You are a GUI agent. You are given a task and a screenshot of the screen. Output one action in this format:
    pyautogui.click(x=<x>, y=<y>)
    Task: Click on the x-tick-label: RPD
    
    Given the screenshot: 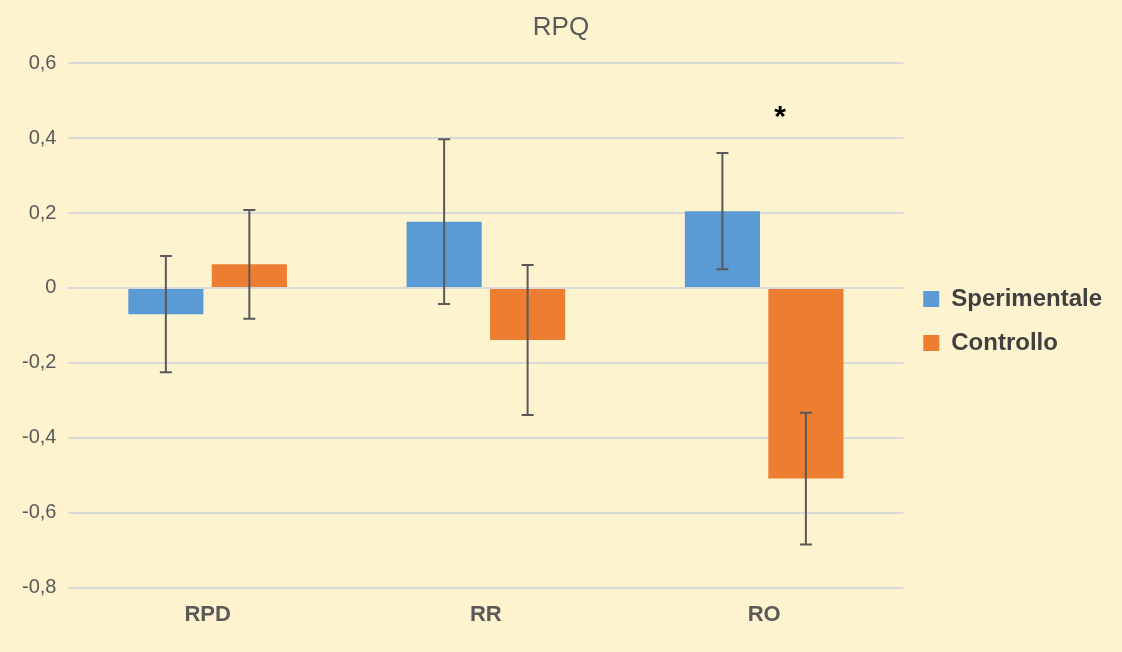 What is the action you would take?
    pyautogui.click(x=207, y=613)
    